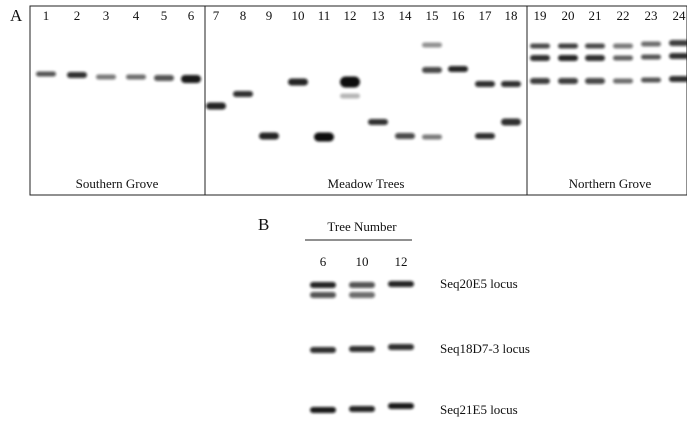  Describe the element at coordinates (216, 15) in the screenshot. I see `lane-number: 7` at that location.